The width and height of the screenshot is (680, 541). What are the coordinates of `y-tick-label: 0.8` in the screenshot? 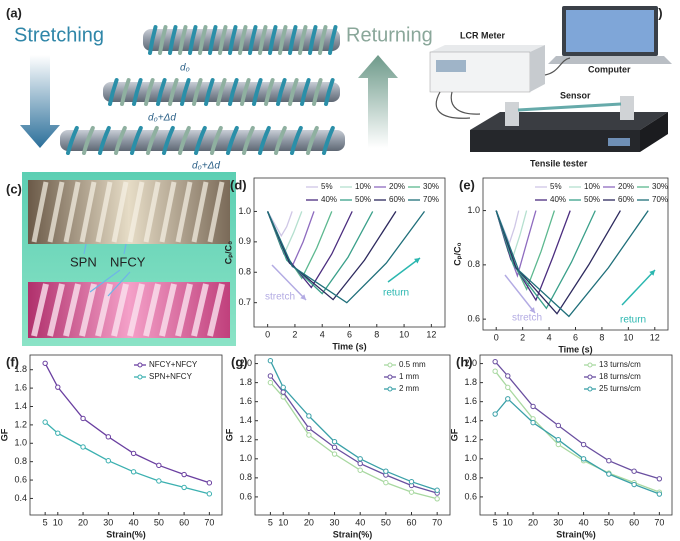 It's located at (245, 477).